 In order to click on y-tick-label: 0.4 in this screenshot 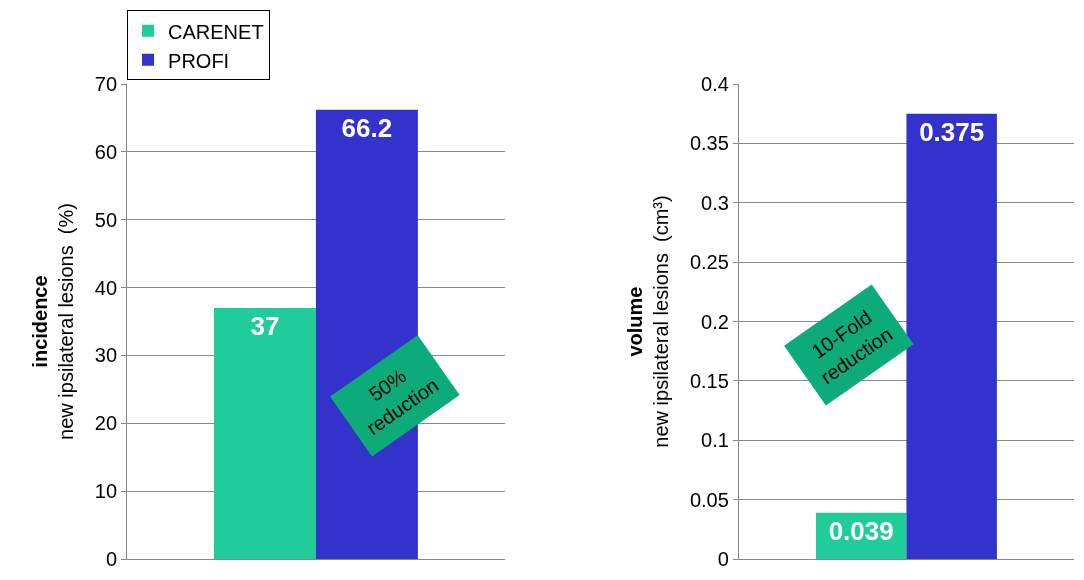, I will do `click(715, 84)`.